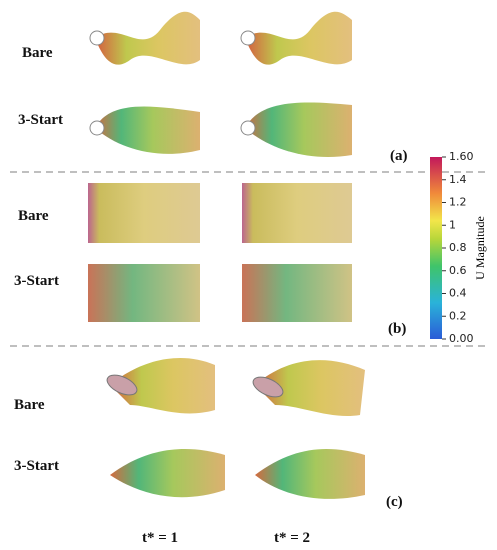 The width and height of the screenshot is (497, 550). What do you see at coordinates (458, 202) in the screenshot?
I see `tick-label: 1.2` at bounding box center [458, 202].